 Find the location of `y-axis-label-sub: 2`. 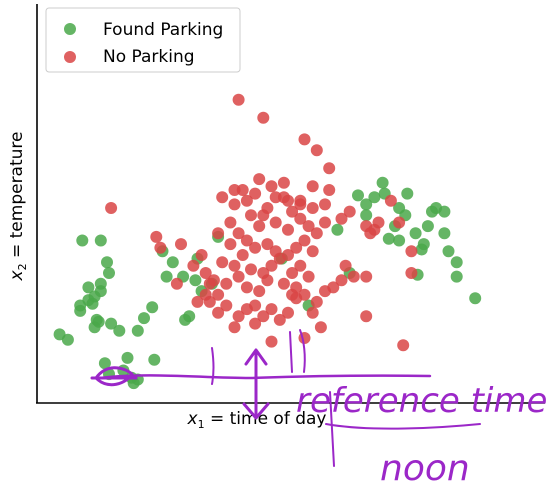

y-axis-label-sub: 2 is located at coordinates (22, 266).